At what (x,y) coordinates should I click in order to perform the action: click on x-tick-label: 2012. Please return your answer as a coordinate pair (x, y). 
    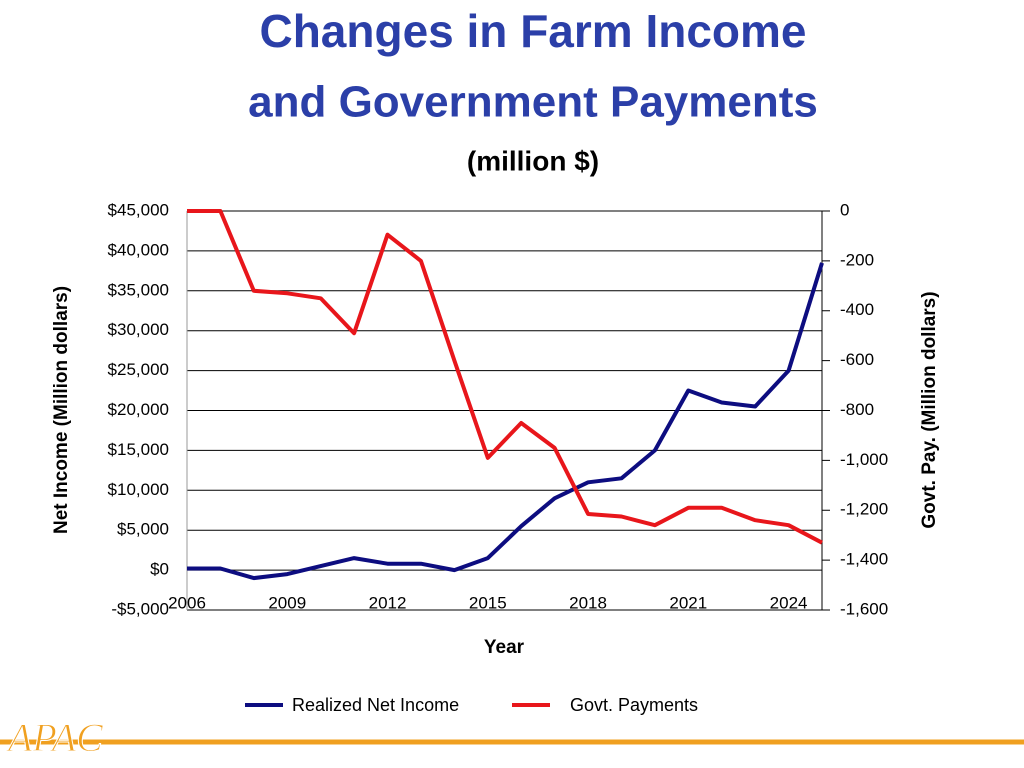
    Looking at the image, I should click on (388, 602).